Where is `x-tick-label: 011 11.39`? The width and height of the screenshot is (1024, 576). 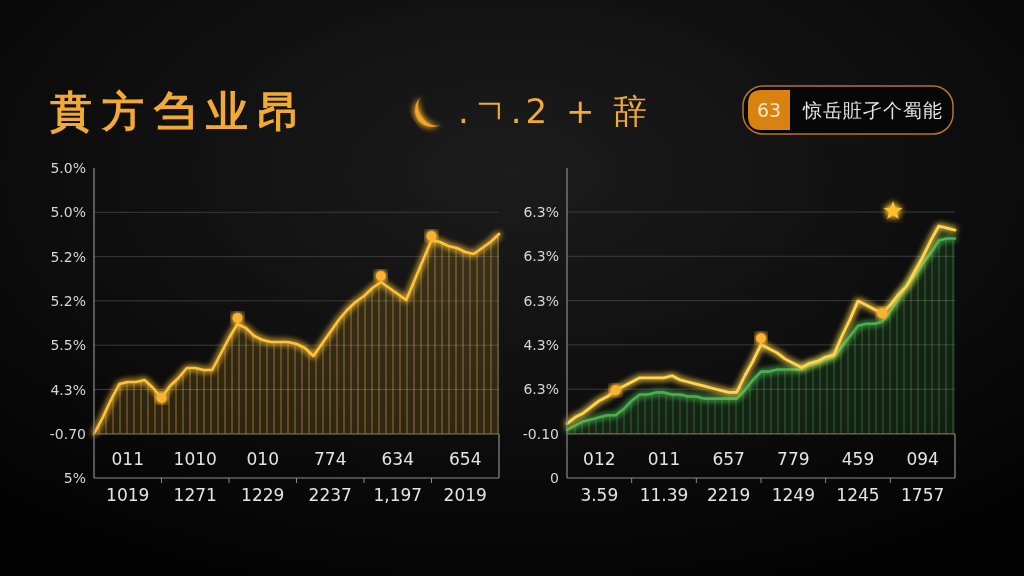
x-tick-label: 011 11.39 is located at coordinates (664, 477).